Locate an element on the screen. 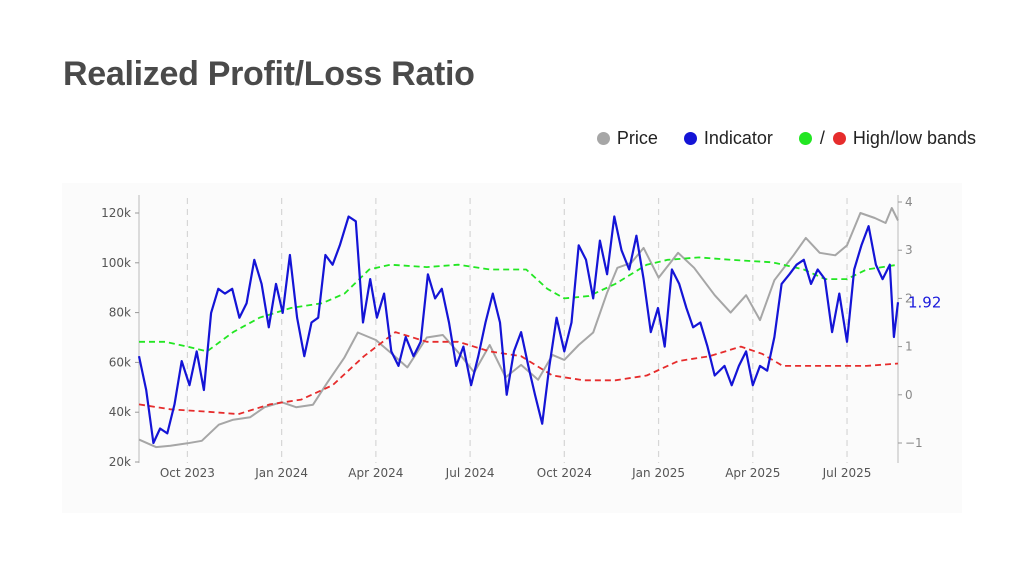 Image resolution: width=1024 pixels, height=566 pixels. high-band-line is located at coordinates (519, 304).